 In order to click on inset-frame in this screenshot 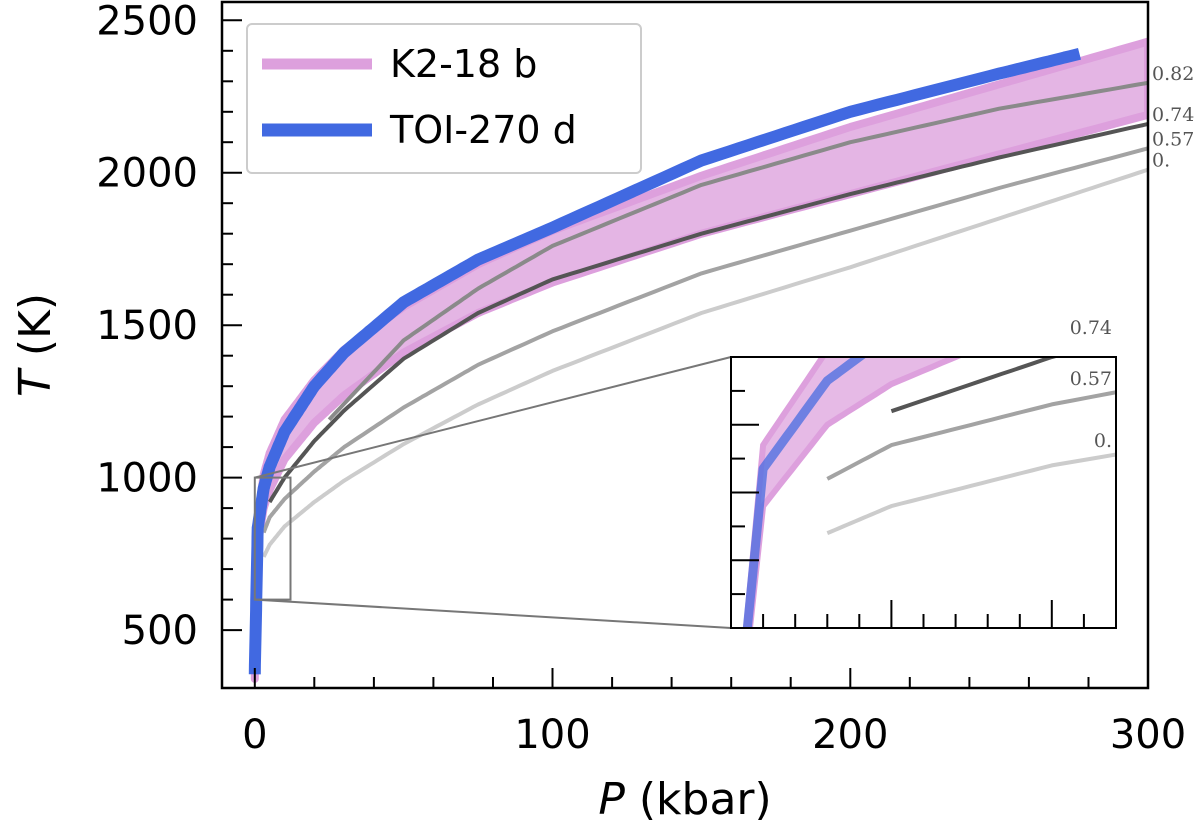, I will do `click(923, 492)`.